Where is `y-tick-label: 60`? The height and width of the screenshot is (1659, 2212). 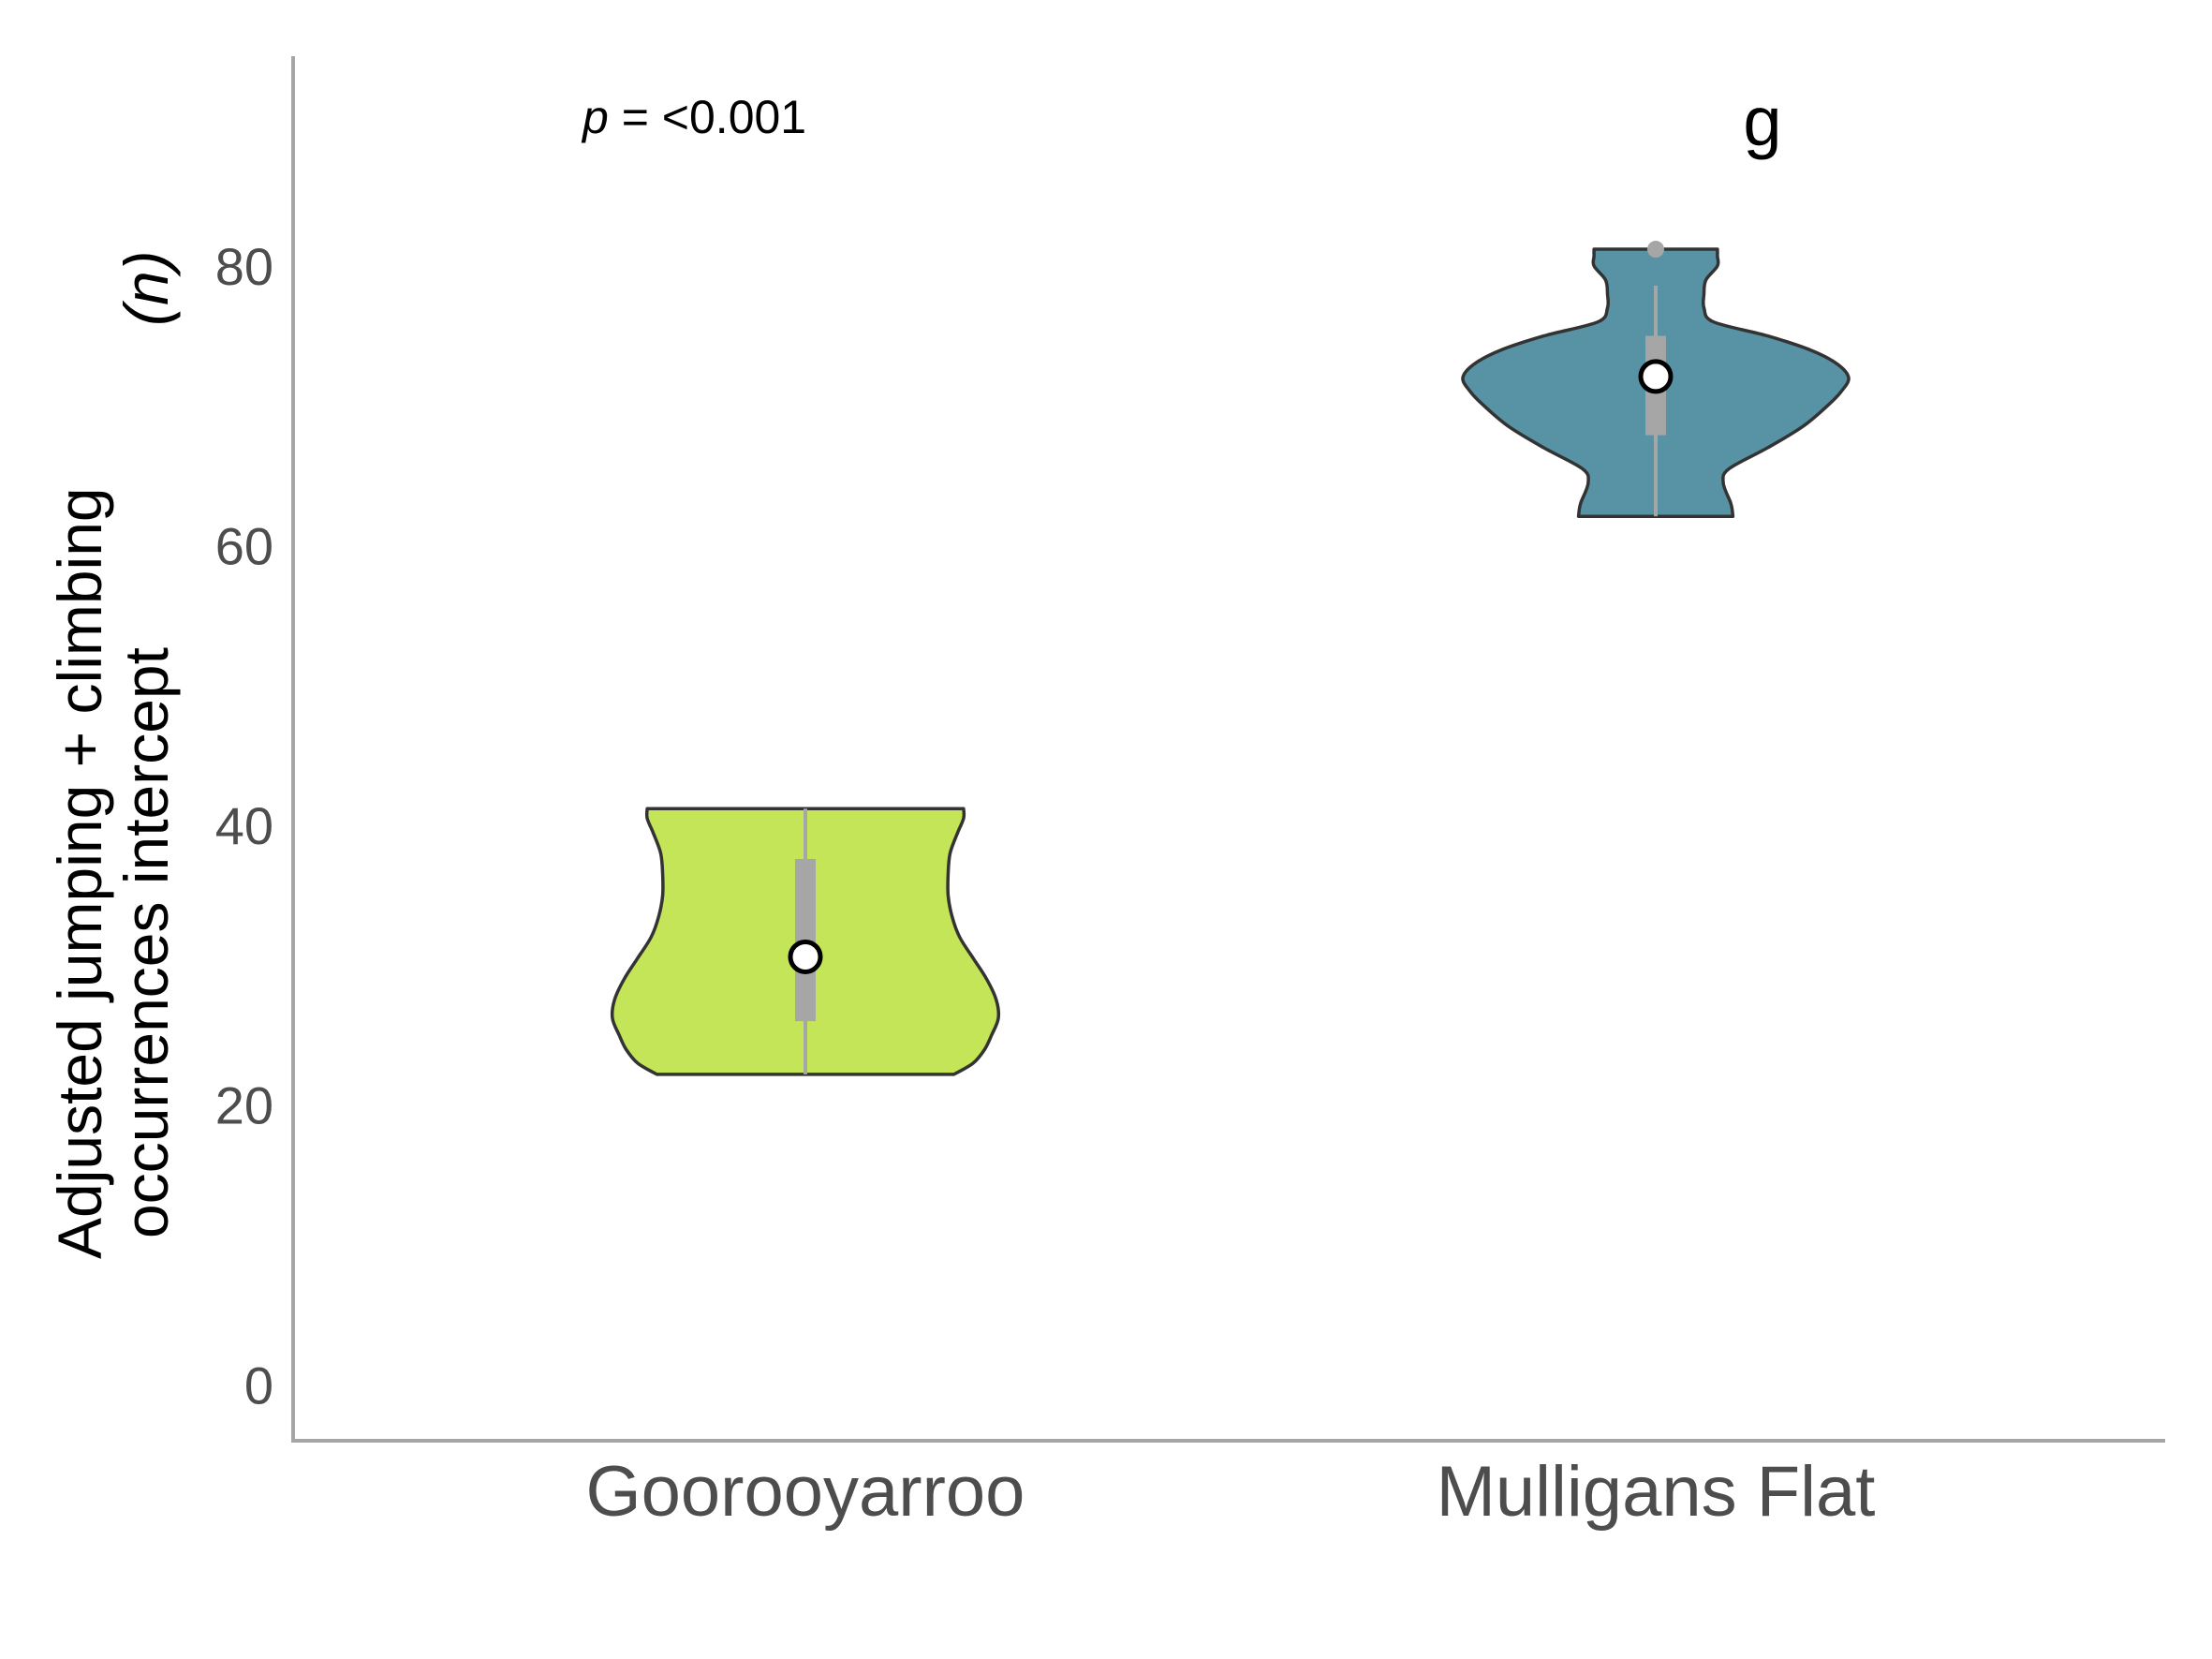 y-tick-label: 60 is located at coordinates (244, 546).